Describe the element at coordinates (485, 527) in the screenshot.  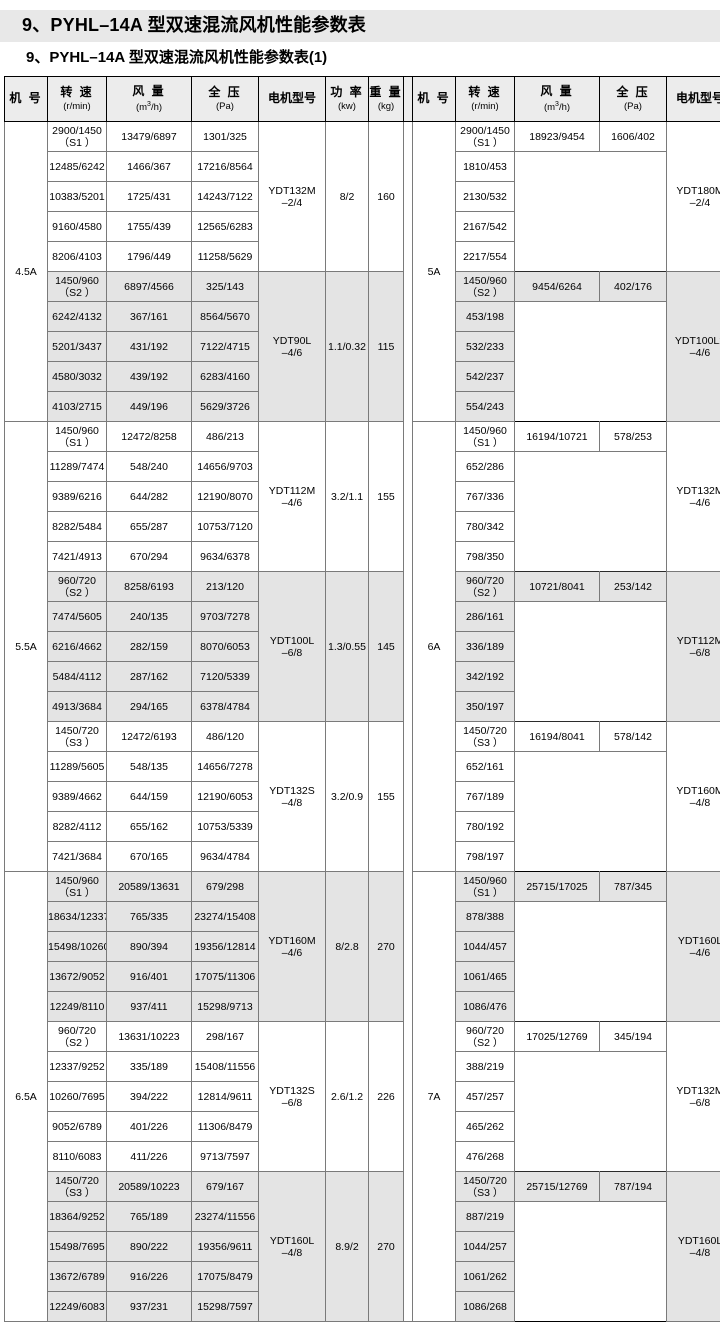
I see `total-pressure-cell: 780/342` at that location.